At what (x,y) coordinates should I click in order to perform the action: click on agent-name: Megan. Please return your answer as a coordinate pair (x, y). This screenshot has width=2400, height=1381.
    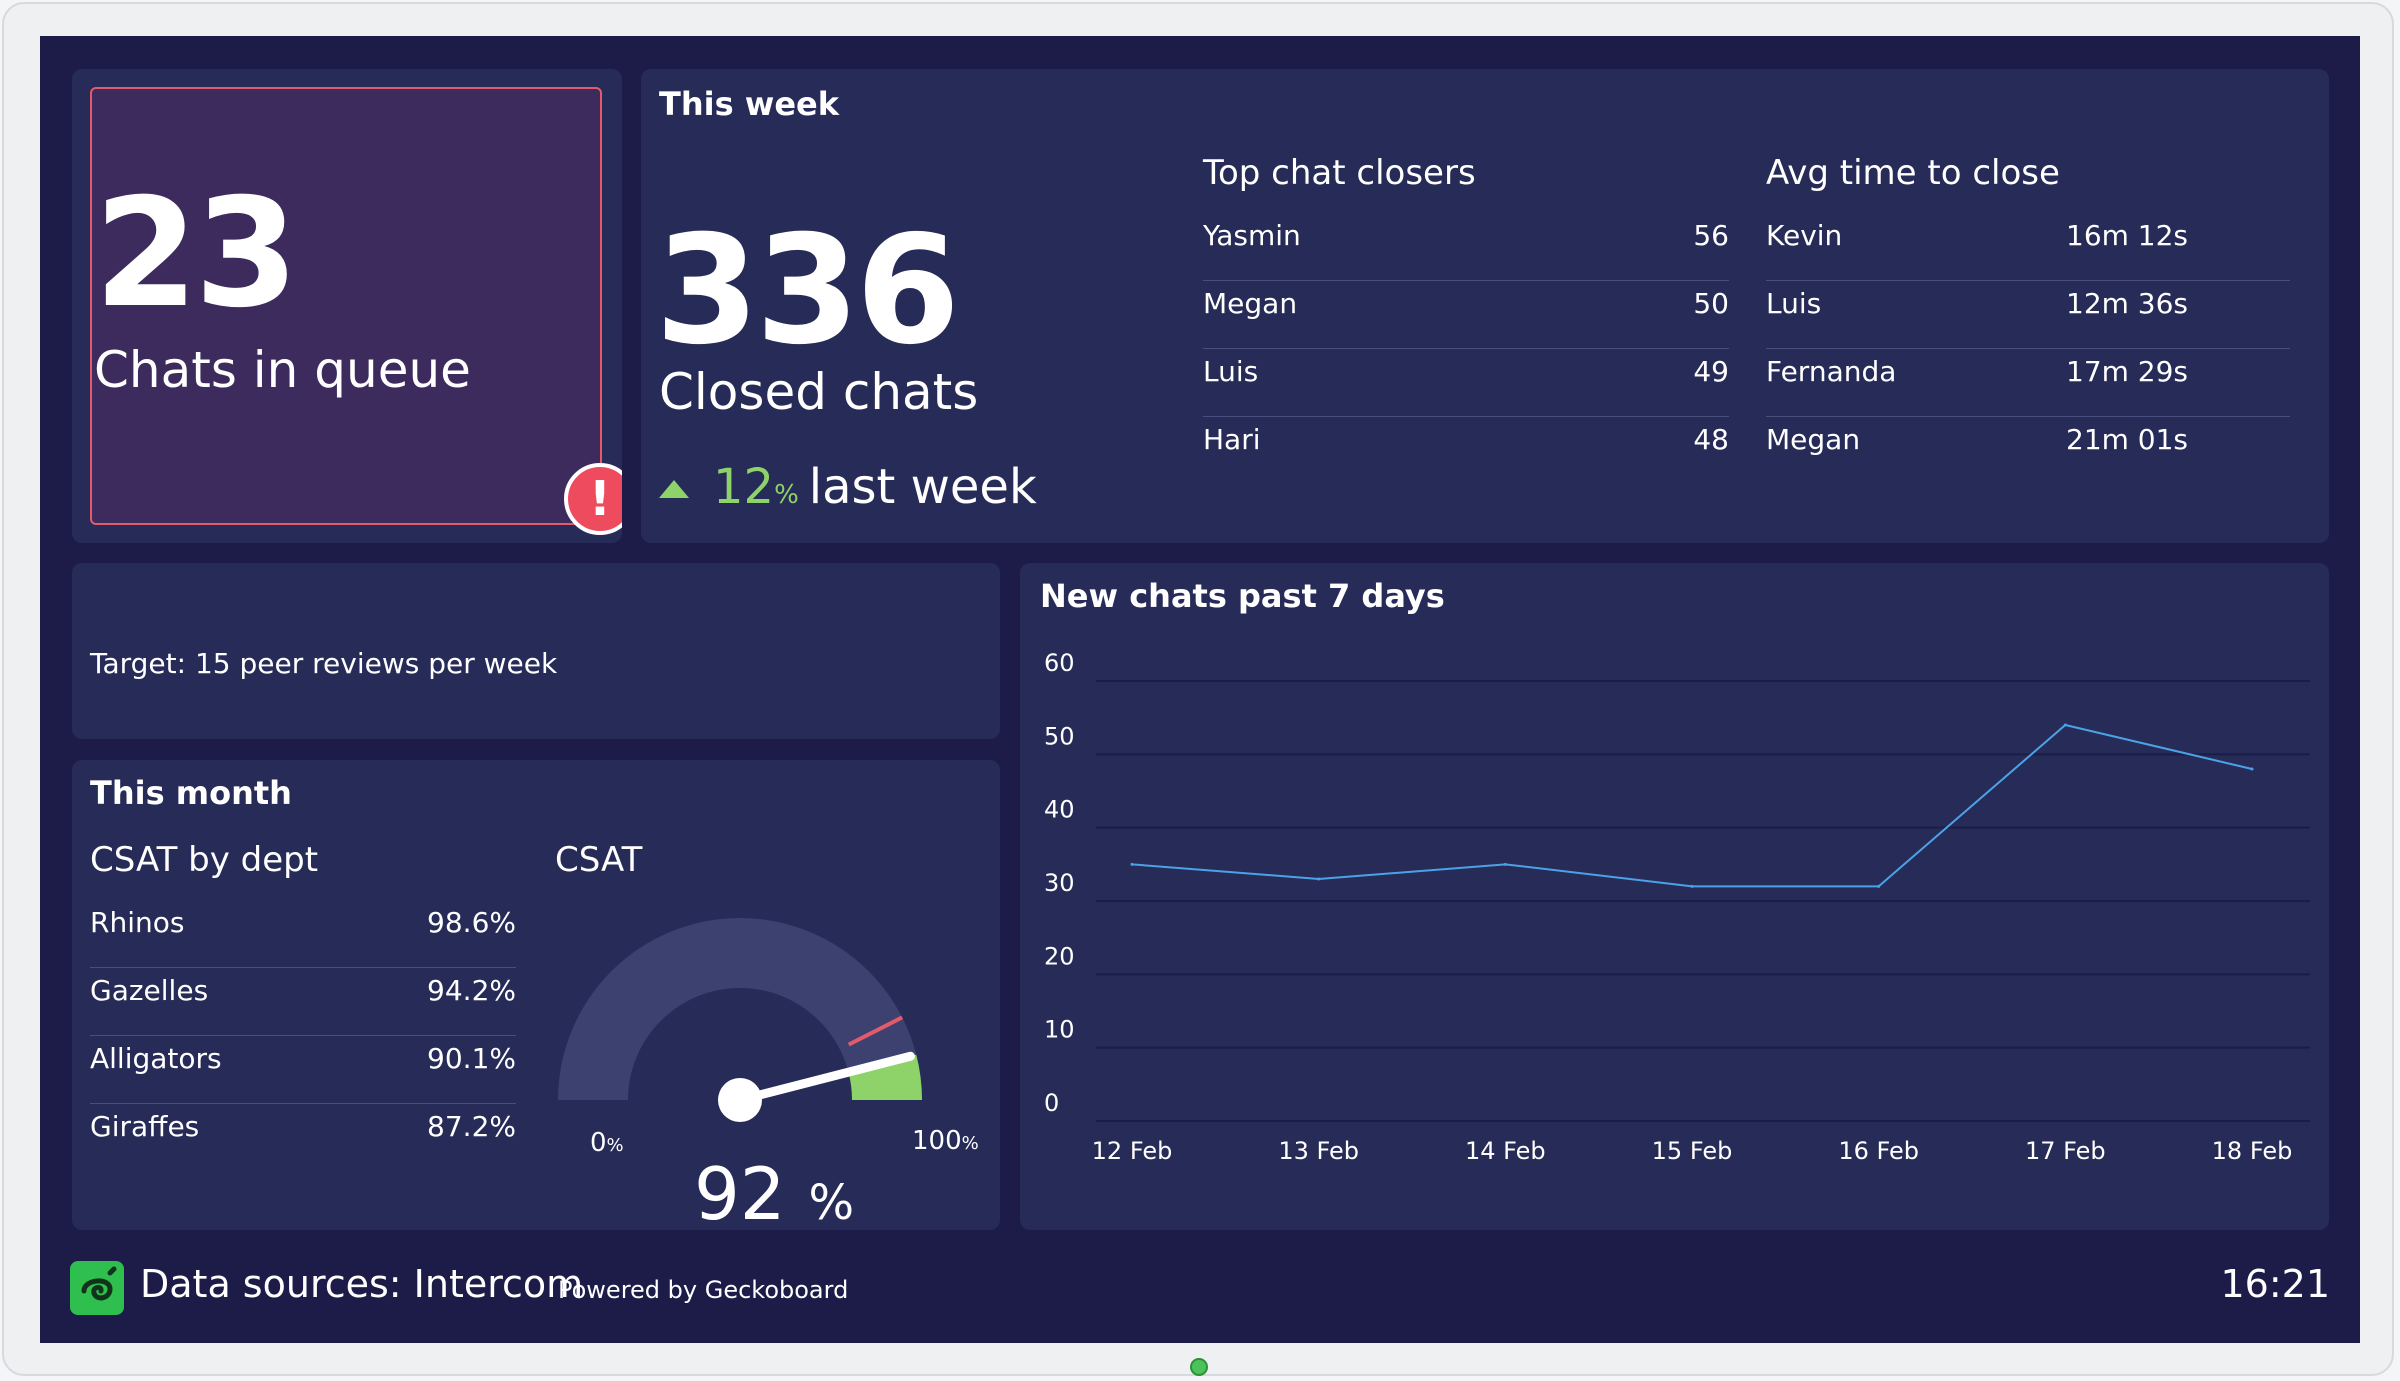
    Looking at the image, I should click on (1813, 439).